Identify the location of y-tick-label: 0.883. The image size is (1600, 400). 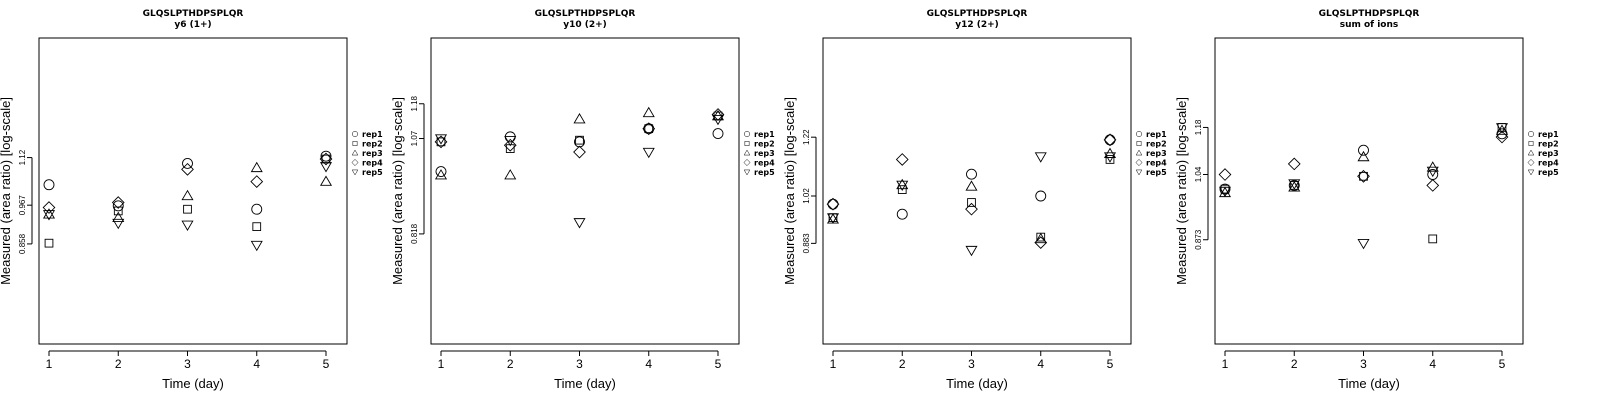
(806, 243).